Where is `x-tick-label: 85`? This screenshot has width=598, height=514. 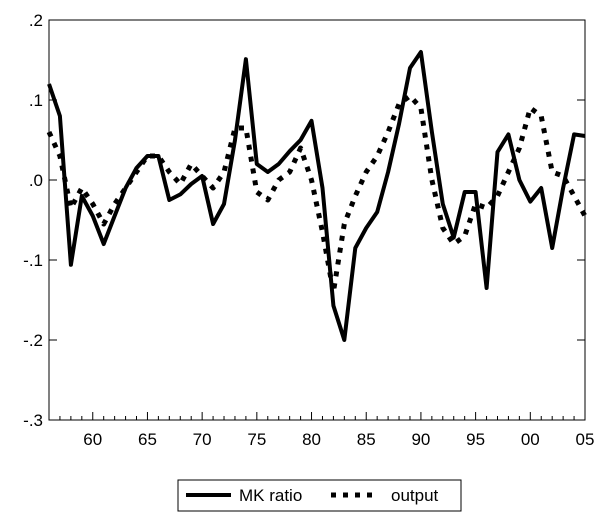 x-tick-label: 85 is located at coordinates (366, 439).